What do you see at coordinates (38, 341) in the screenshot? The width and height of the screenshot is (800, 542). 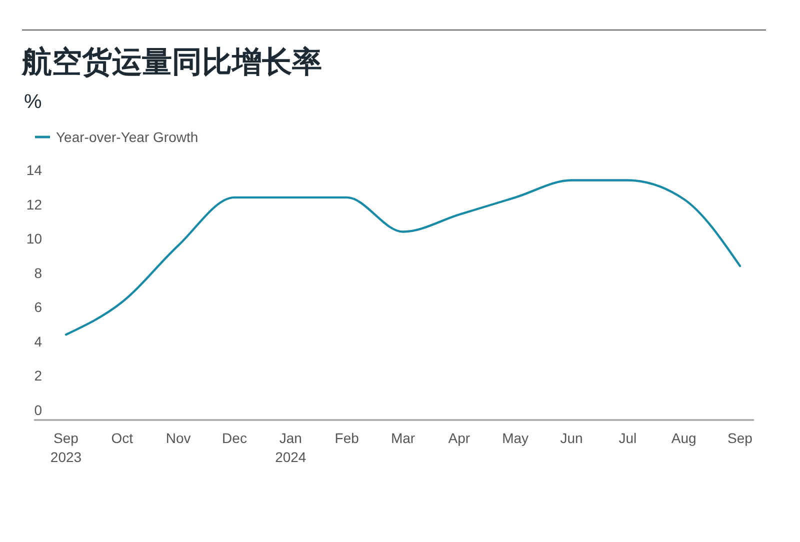 I see `y-tick-label: 4` at bounding box center [38, 341].